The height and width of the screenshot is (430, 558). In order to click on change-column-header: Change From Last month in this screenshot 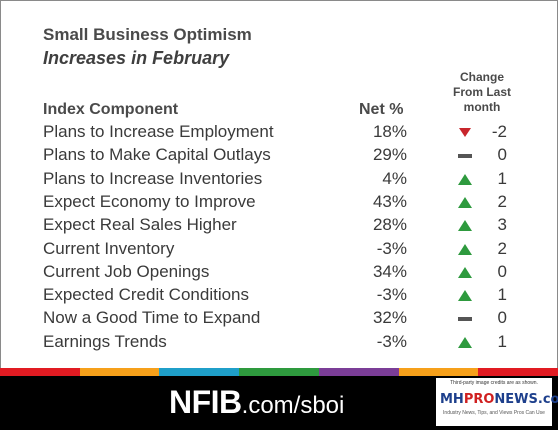, I will do `click(482, 92)`.